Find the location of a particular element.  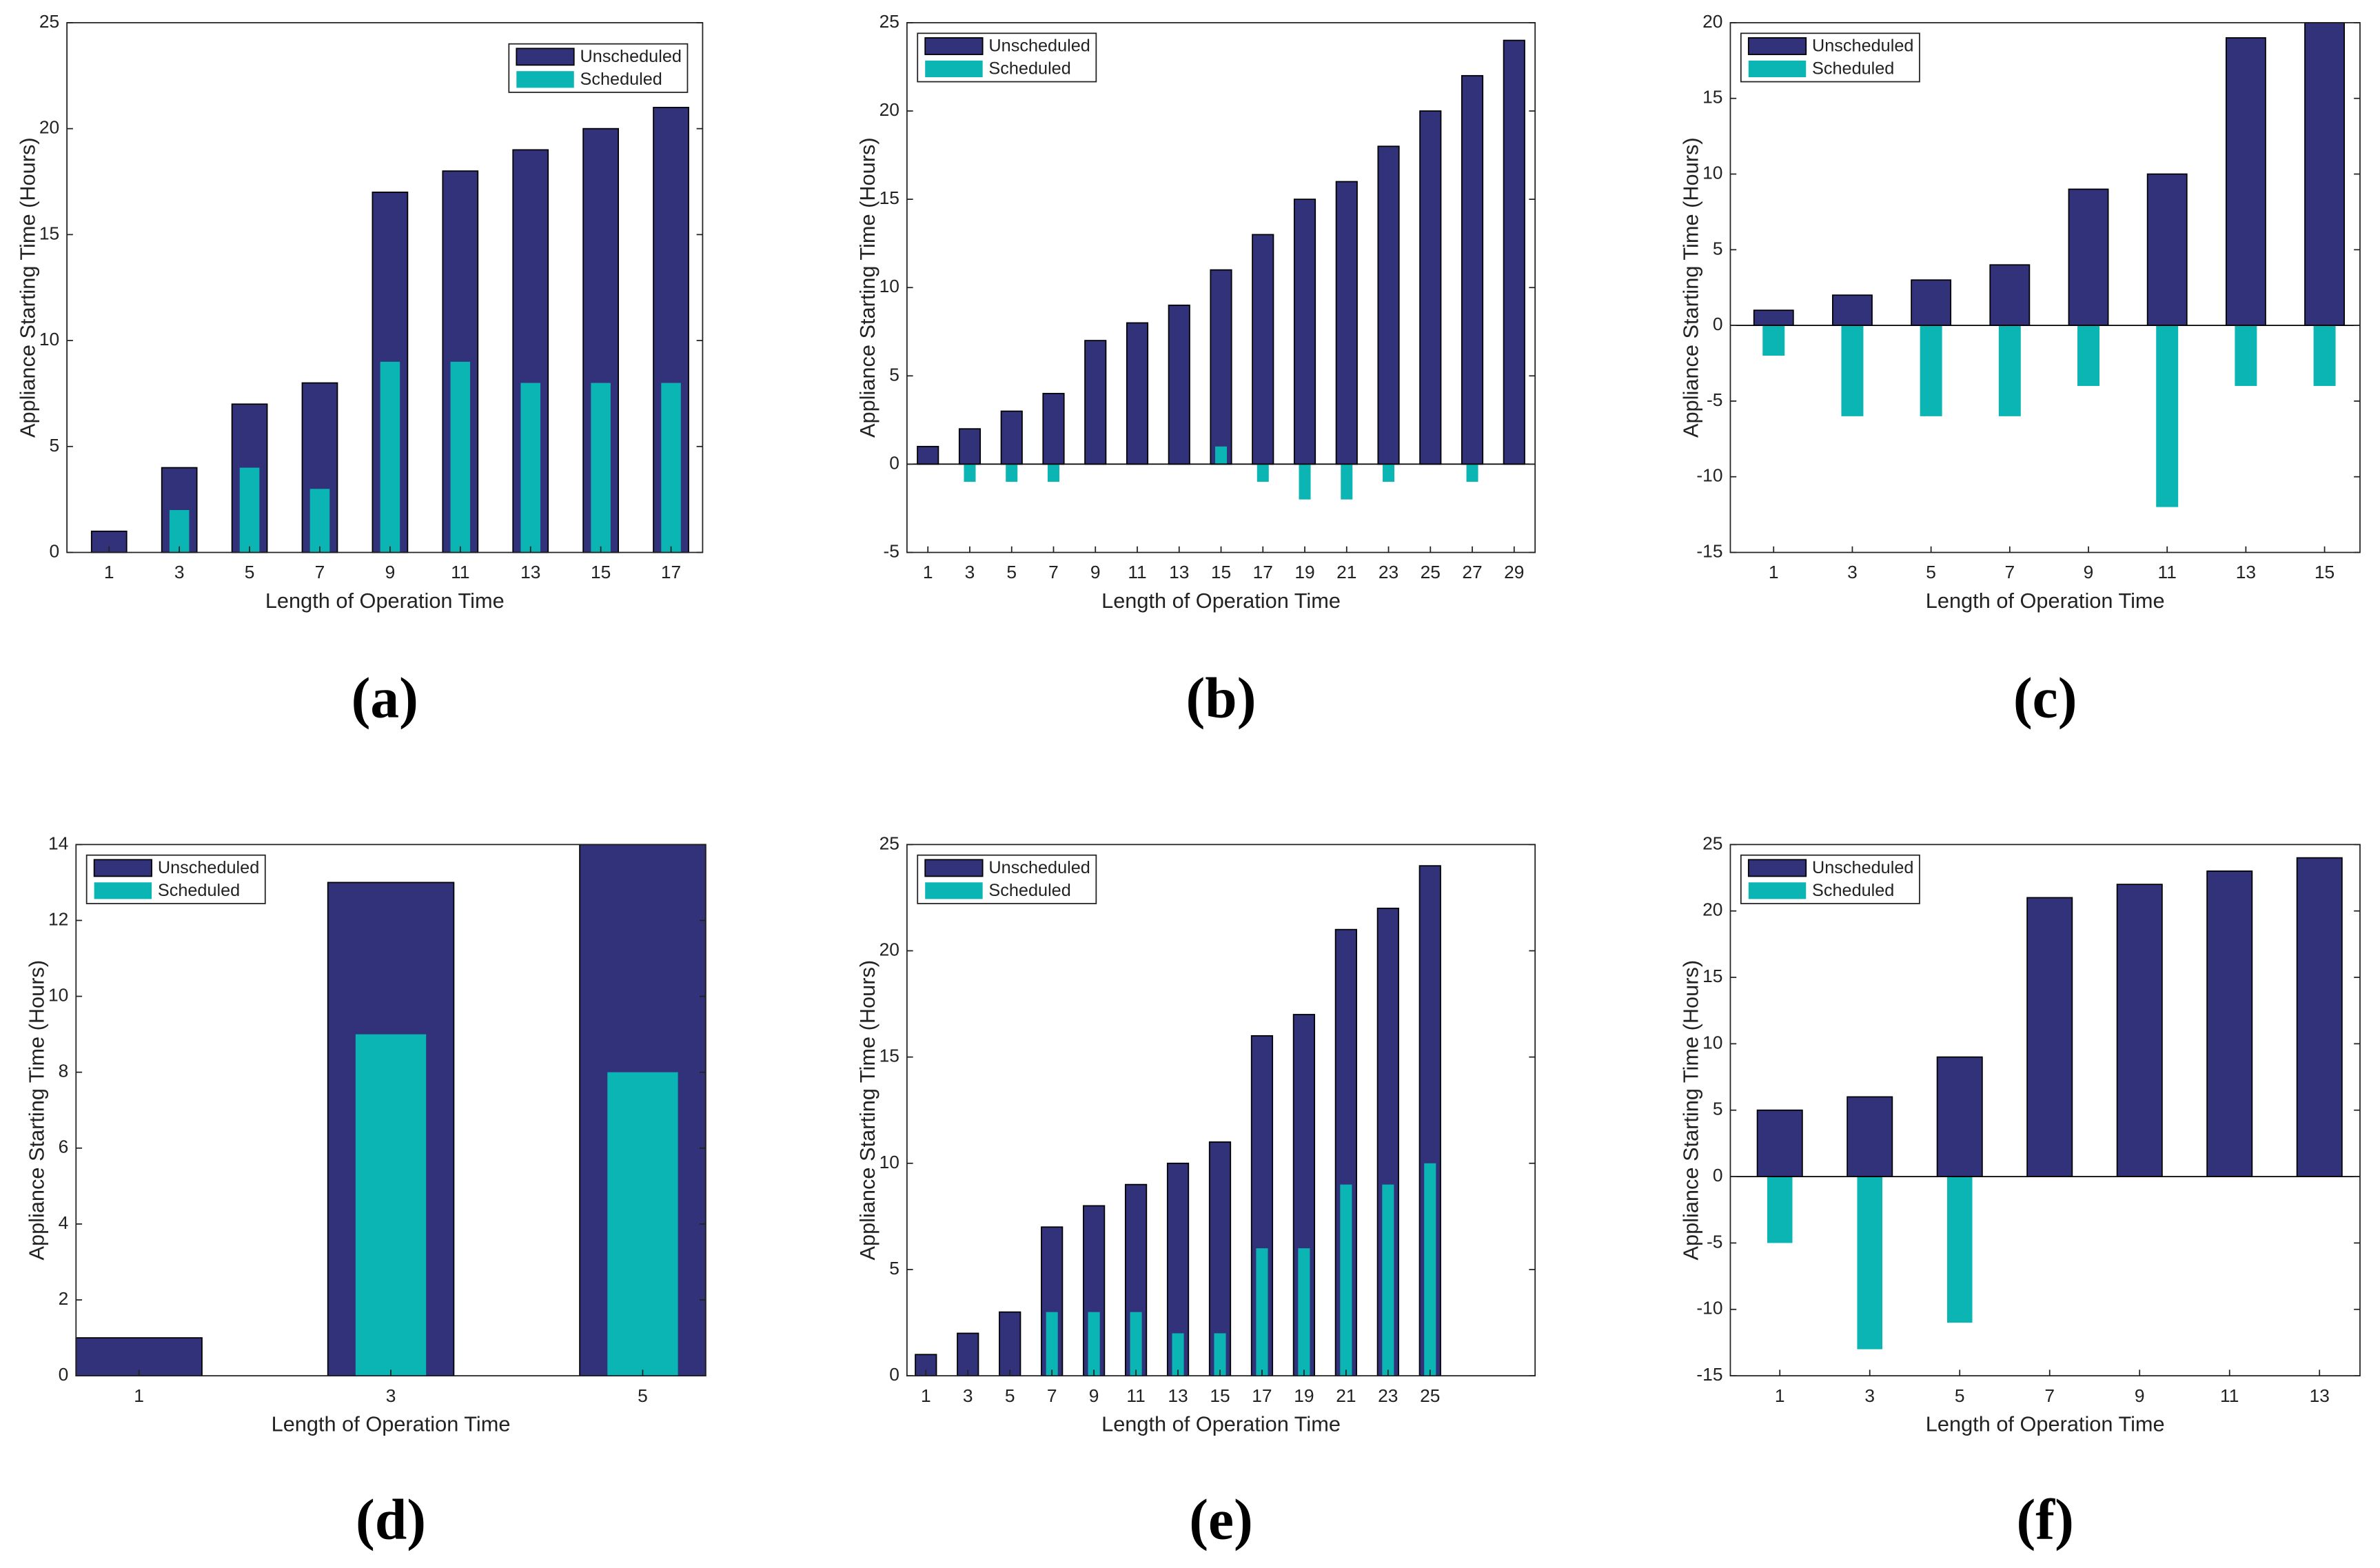

panel-label: (c) is located at coordinates (2045, 698).